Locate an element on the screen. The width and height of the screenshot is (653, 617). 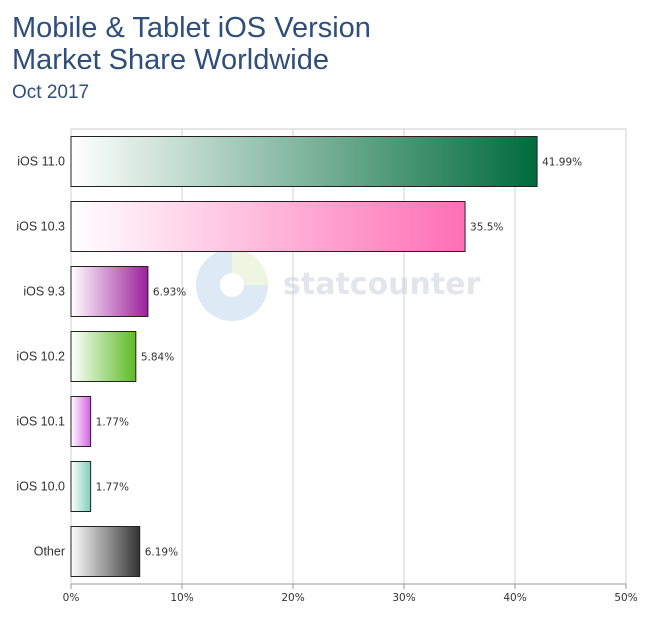
x-tick-label: 30% is located at coordinates (403, 598).